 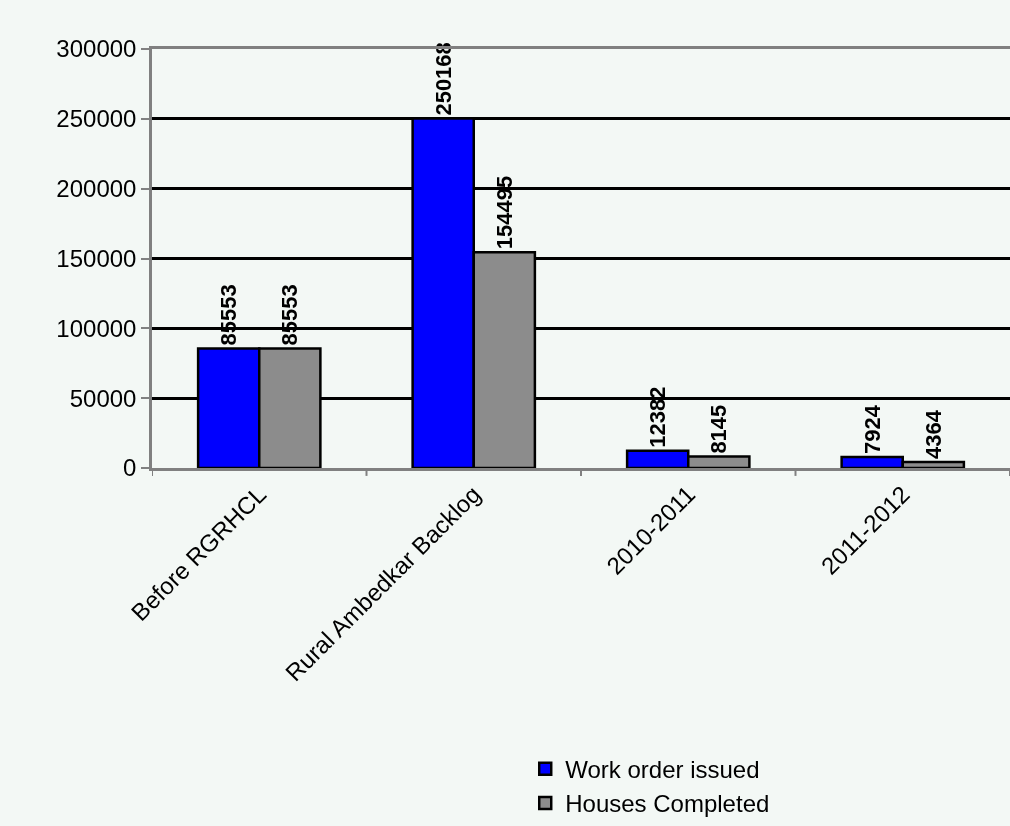 What do you see at coordinates (96, 328) in the screenshot?
I see `y-tick-label: 100000` at bounding box center [96, 328].